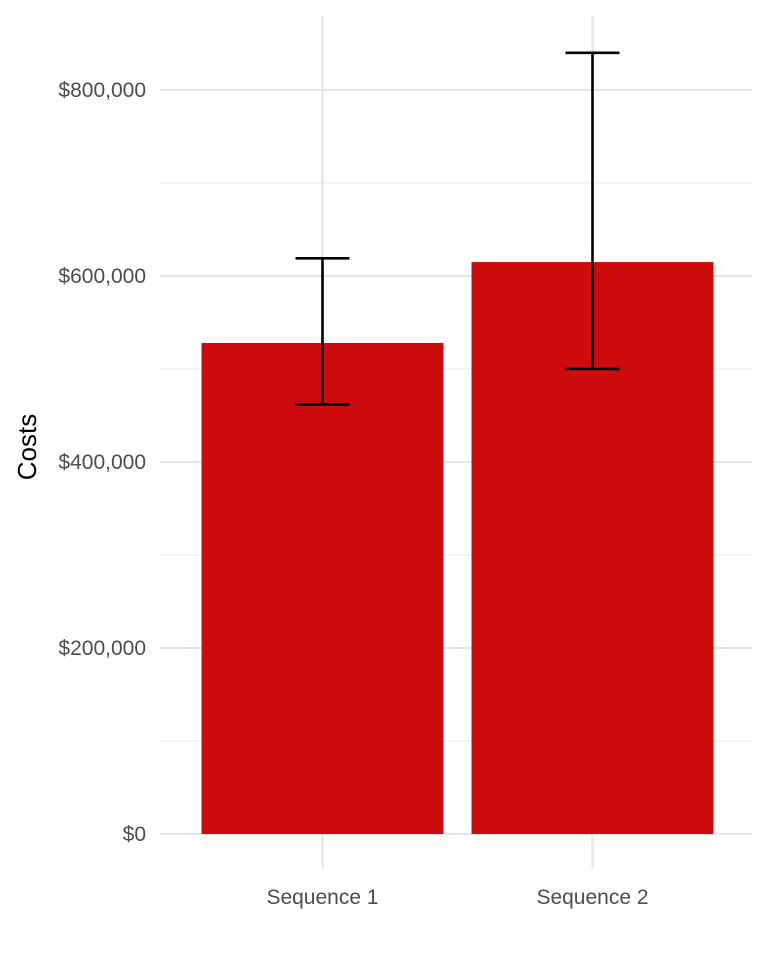  What do you see at coordinates (134, 834) in the screenshot?
I see `y-tick-label: $0` at bounding box center [134, 834].